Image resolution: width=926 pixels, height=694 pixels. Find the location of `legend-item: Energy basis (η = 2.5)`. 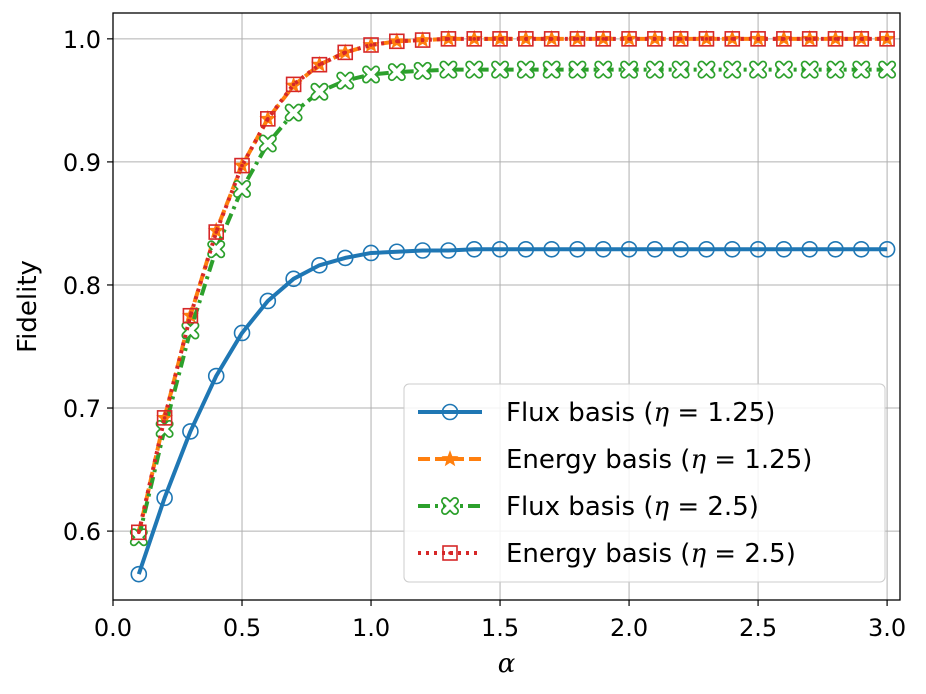

legend-item: Energy basis (η = 2.5) is located at coordinates (607, 554).